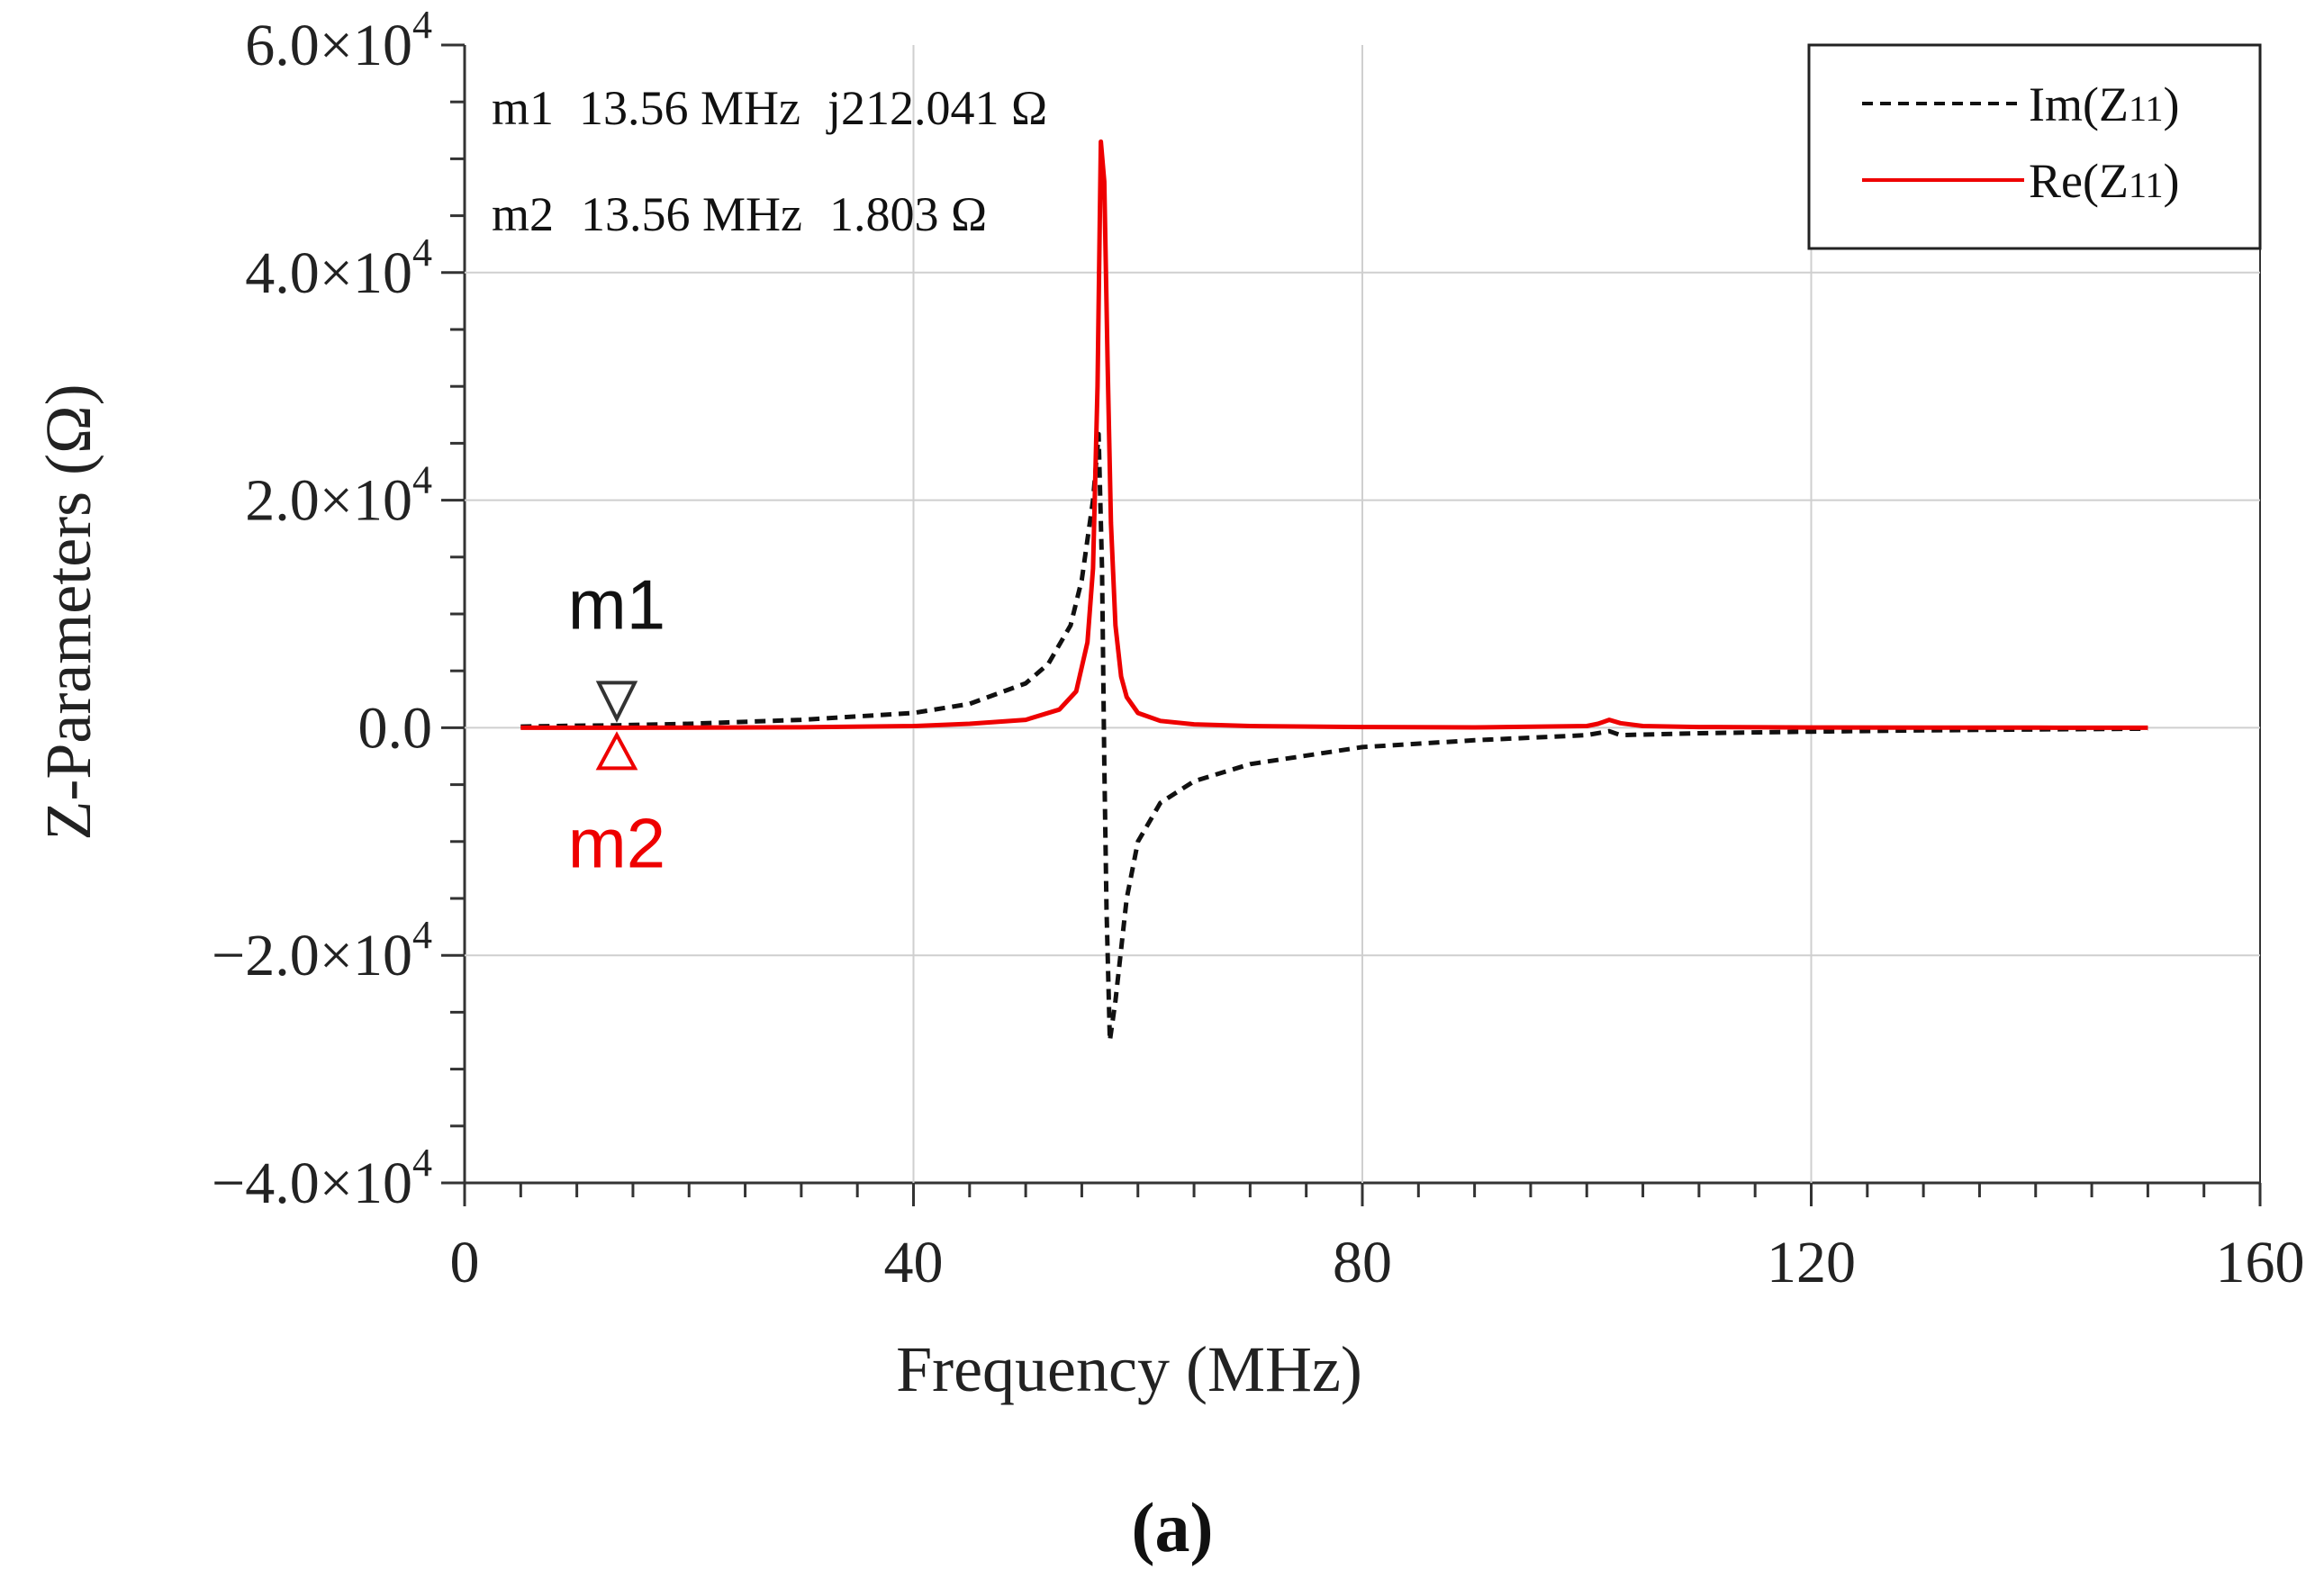 This screenshot has height=1588, width=2324. Describe the element at coordinates (465, 1262) in the screenshot. I see `x-tick-label: 0` at that location.